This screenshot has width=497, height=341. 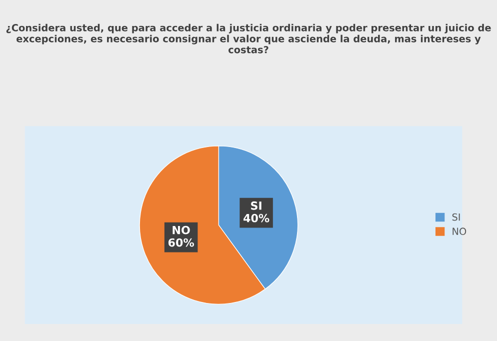 I want to click on legend-label: NO, so click(x=459, y=232).